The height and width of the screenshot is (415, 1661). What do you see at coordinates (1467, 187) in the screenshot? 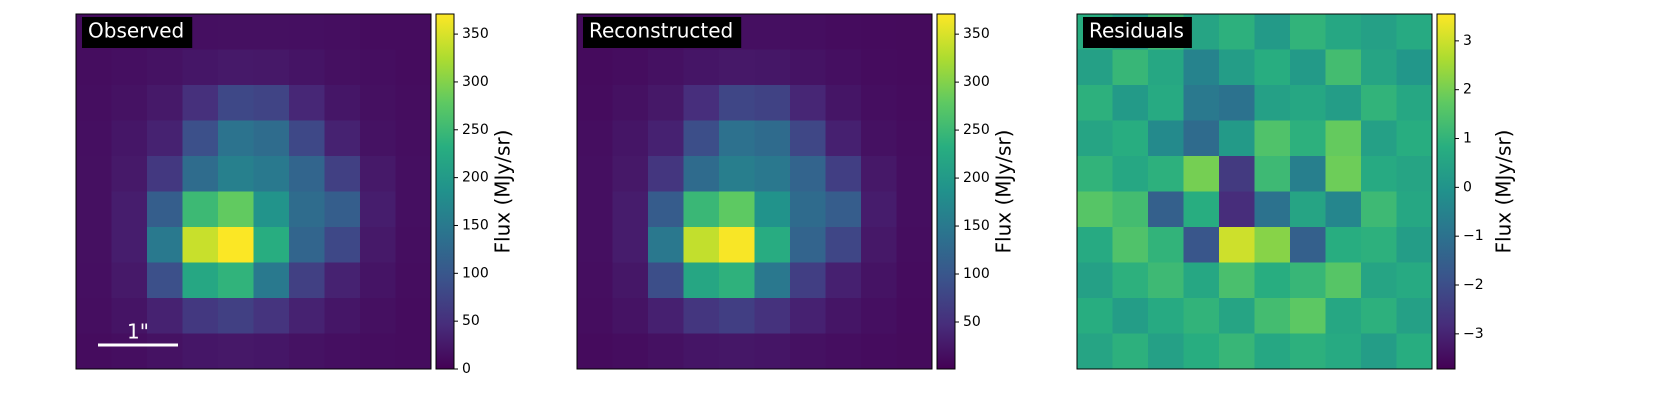
I see `colorbar-tick-label: 0` at bounding box center [1467, 187].